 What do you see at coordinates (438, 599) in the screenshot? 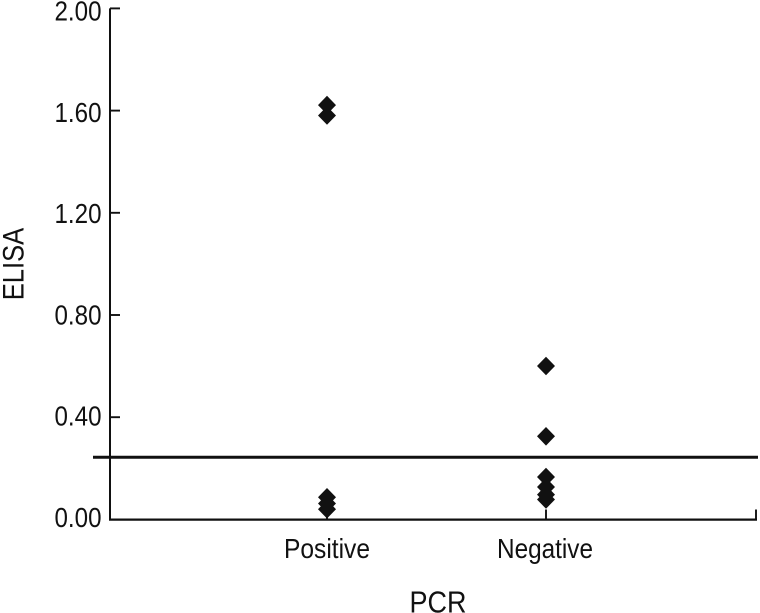
I see `svg-text: PCR` at bounding box center [438, 599].